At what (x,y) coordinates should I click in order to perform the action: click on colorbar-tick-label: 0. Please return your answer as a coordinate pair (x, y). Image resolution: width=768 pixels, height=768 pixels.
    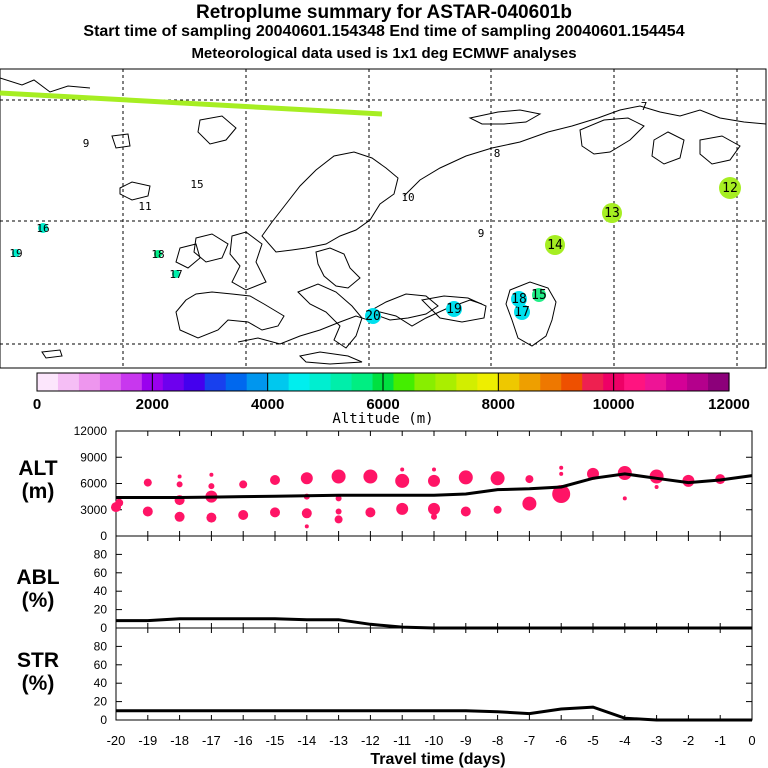
    Looking at the image, I should click on (37, 404).